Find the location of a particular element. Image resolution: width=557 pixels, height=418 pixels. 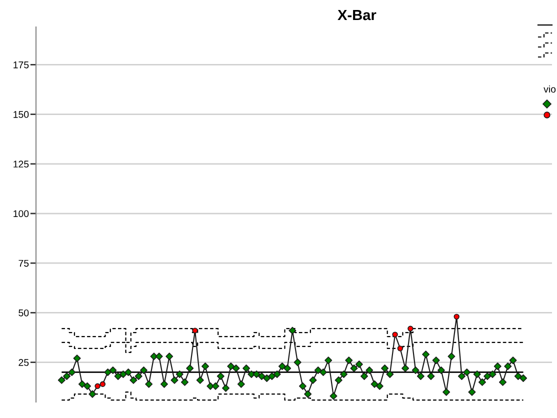

y-tick-label: 50 is located at coordinates (23, 312).